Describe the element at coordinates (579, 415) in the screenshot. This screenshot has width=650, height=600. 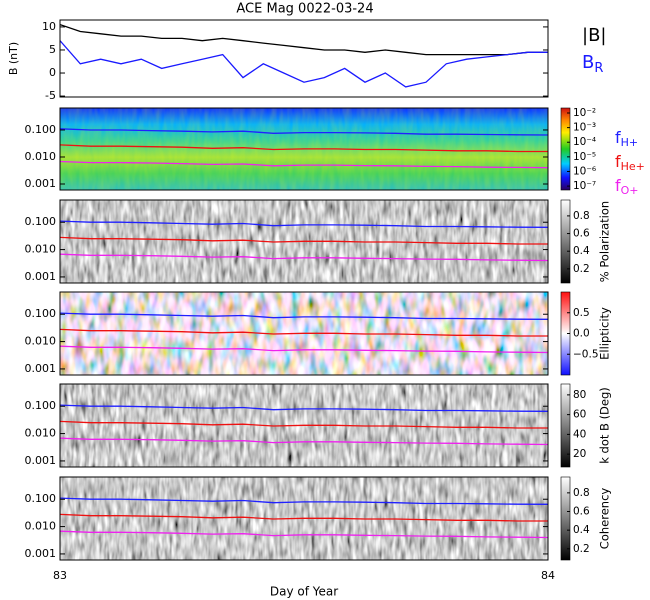
I see `colorbar-tick-label: 60` at that location.